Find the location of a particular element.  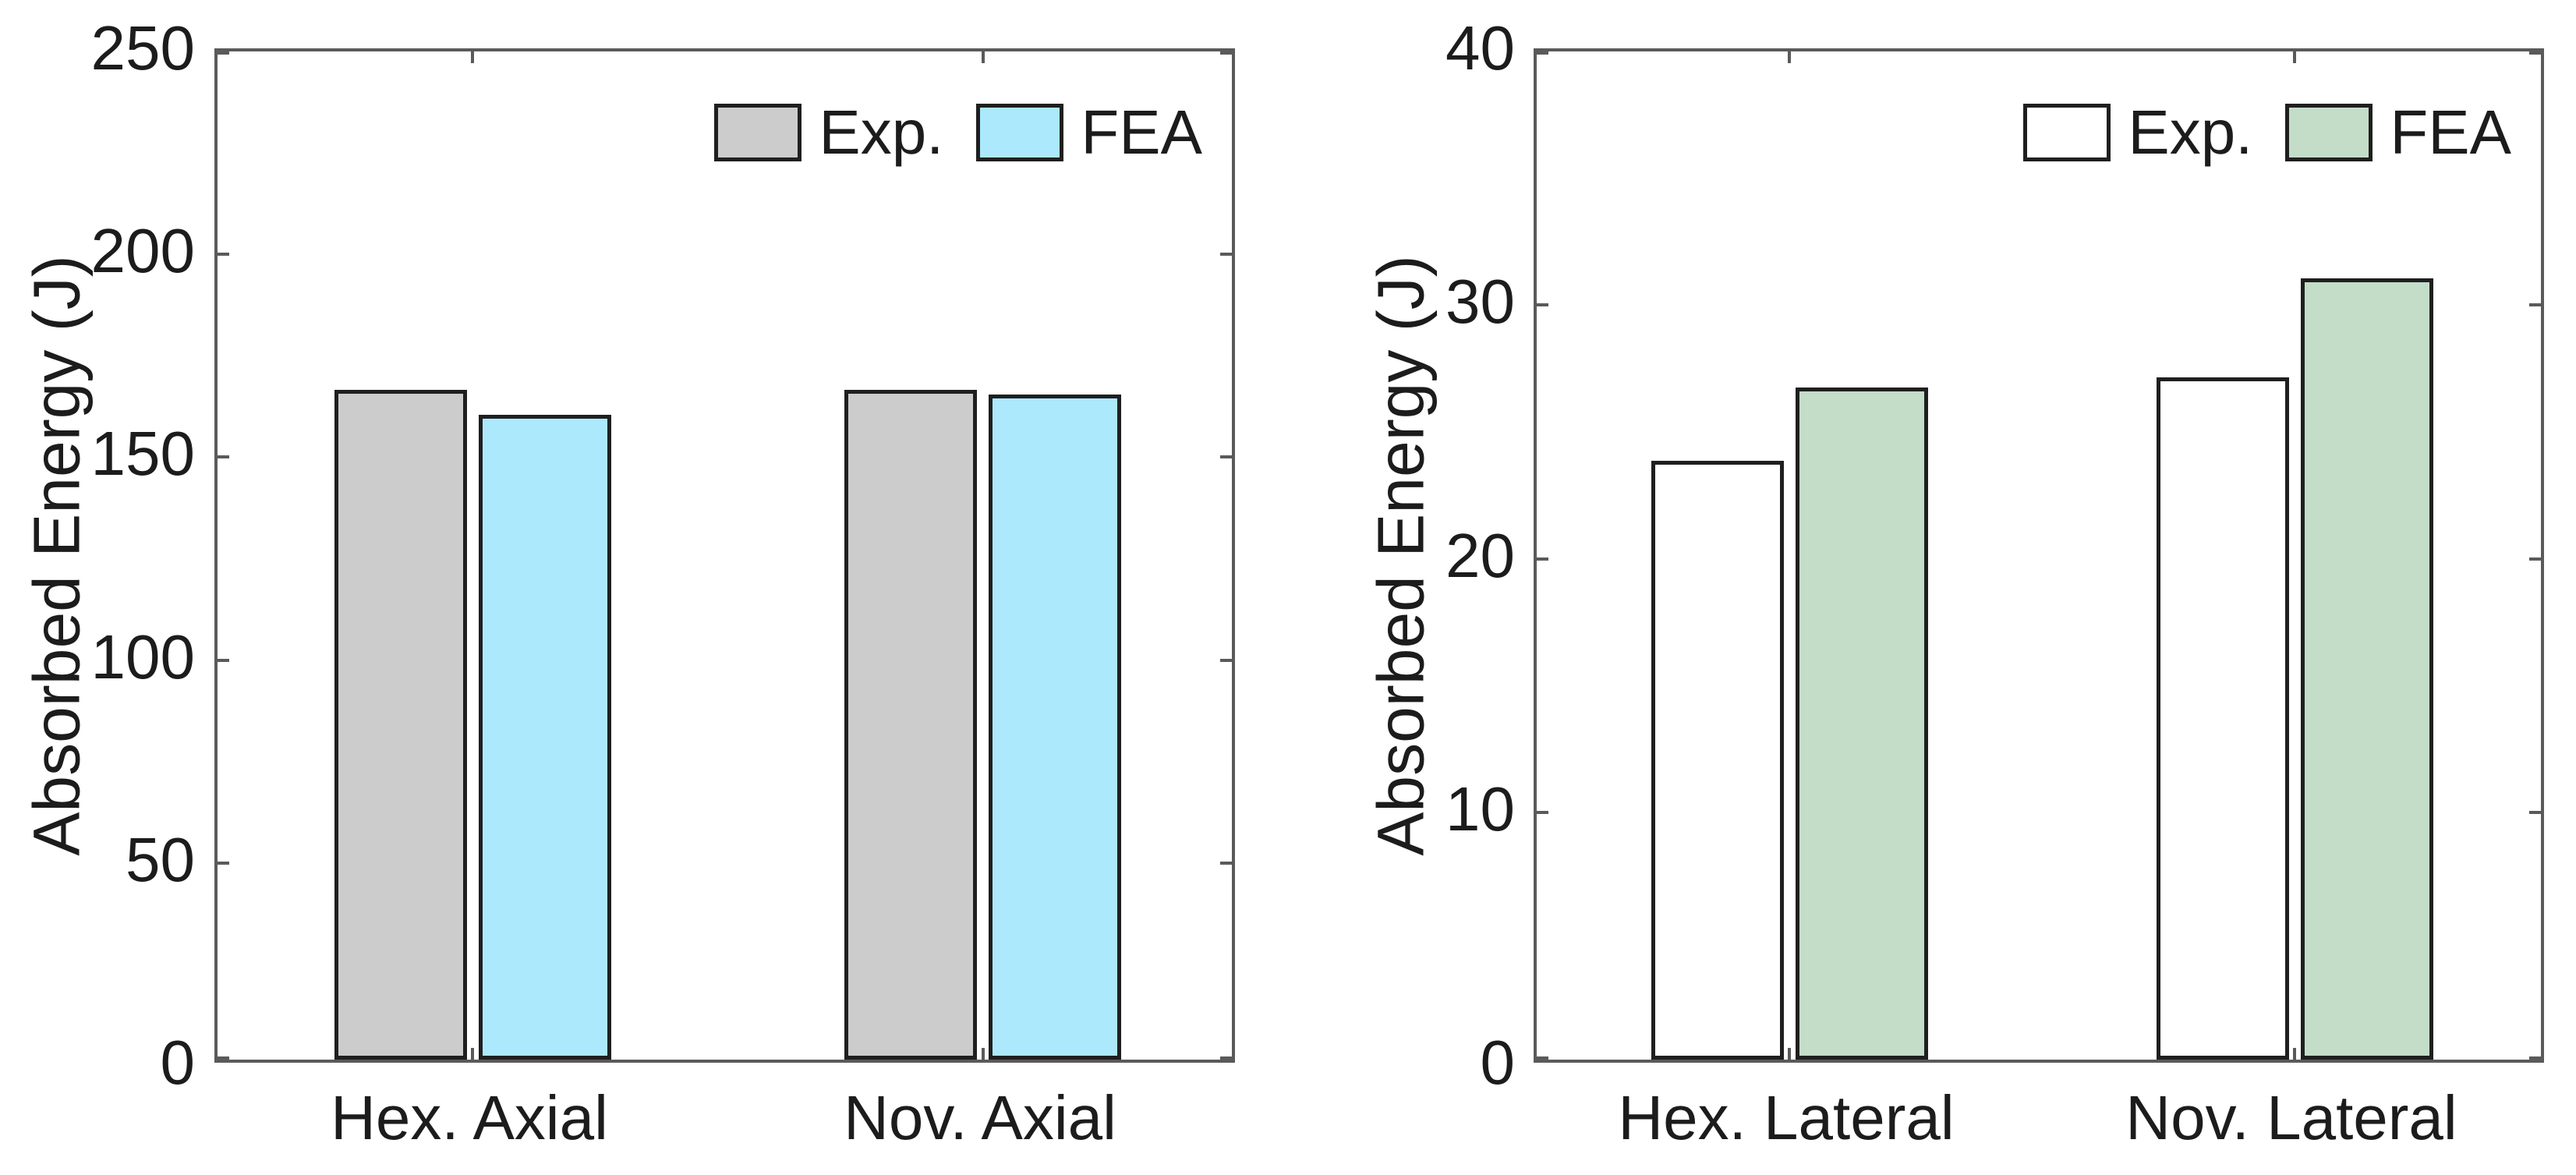

right-legend-label-fea: FEA is located at coordinates (2450, 132).